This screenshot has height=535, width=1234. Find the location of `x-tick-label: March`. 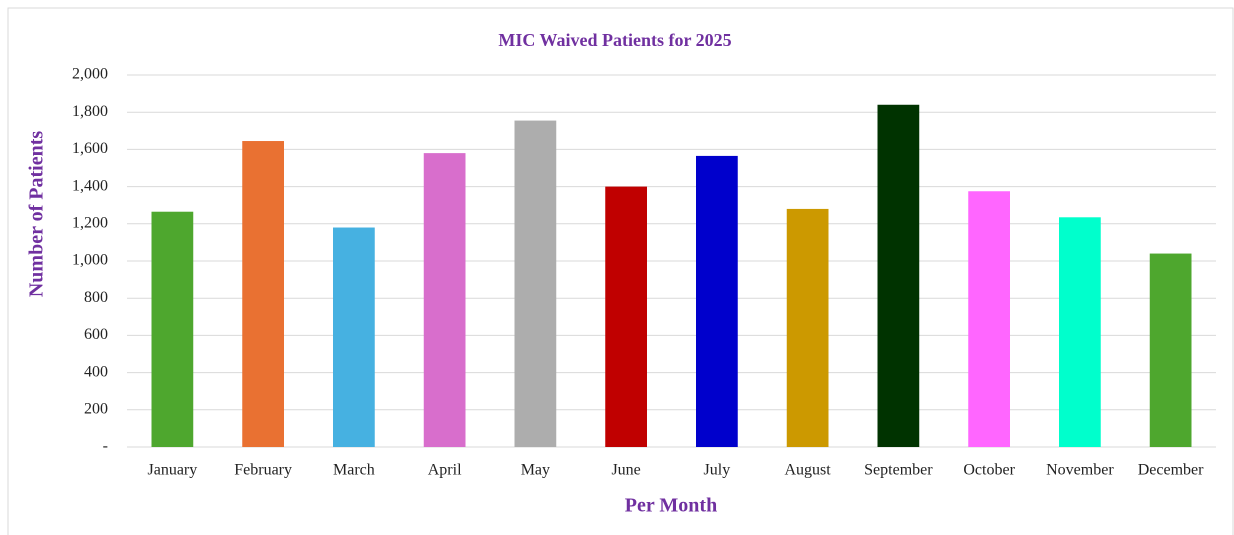

x-tick-label: March is located at coordinates (354, 470).